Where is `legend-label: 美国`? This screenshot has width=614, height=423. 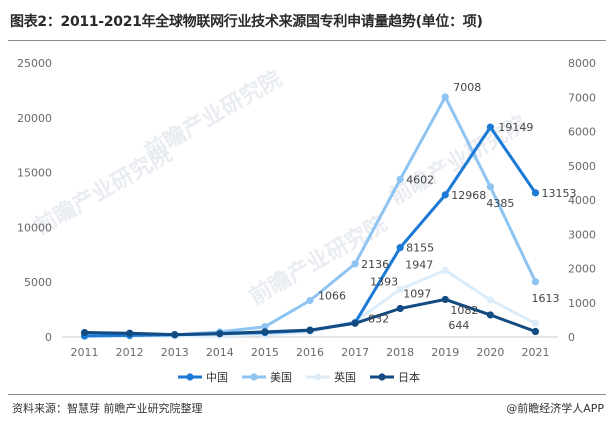 legend-label: 美国 is located at coordinates (281, 377).